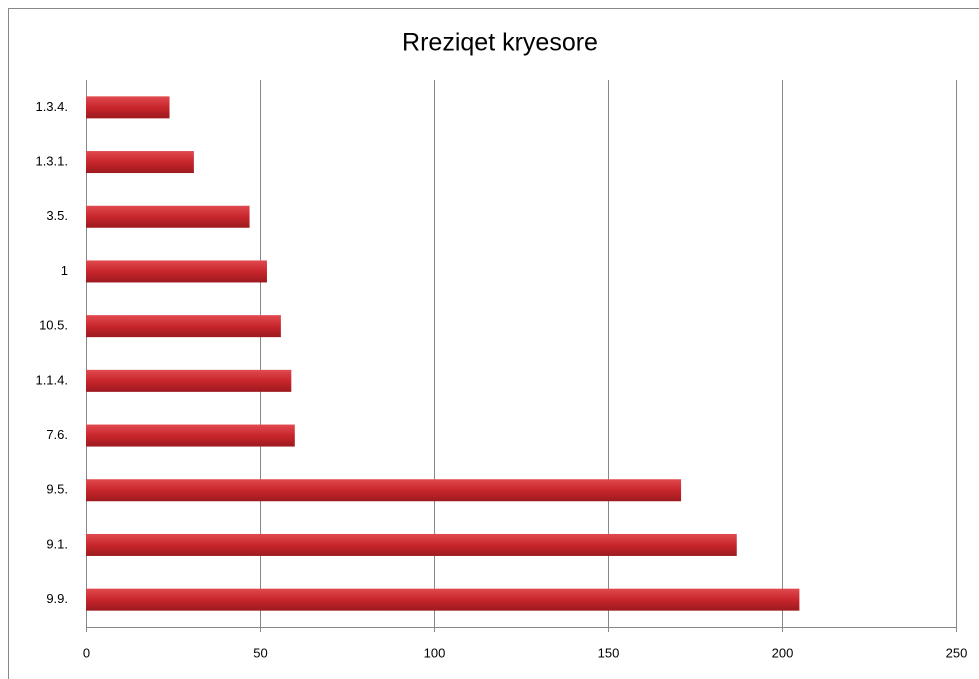  Describe the element at coordinates (51, 379) in the screenshot. I see `y-tick-label: 1.1.4.` at that location.